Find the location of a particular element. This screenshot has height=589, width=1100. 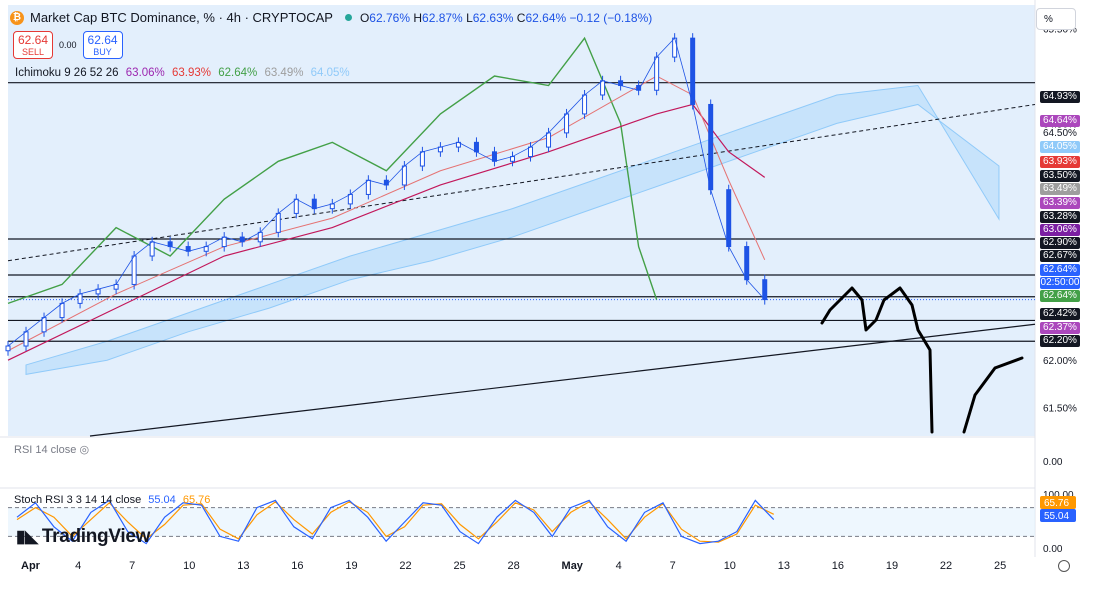

stoch-k-line is located at coordinates (395, 522).